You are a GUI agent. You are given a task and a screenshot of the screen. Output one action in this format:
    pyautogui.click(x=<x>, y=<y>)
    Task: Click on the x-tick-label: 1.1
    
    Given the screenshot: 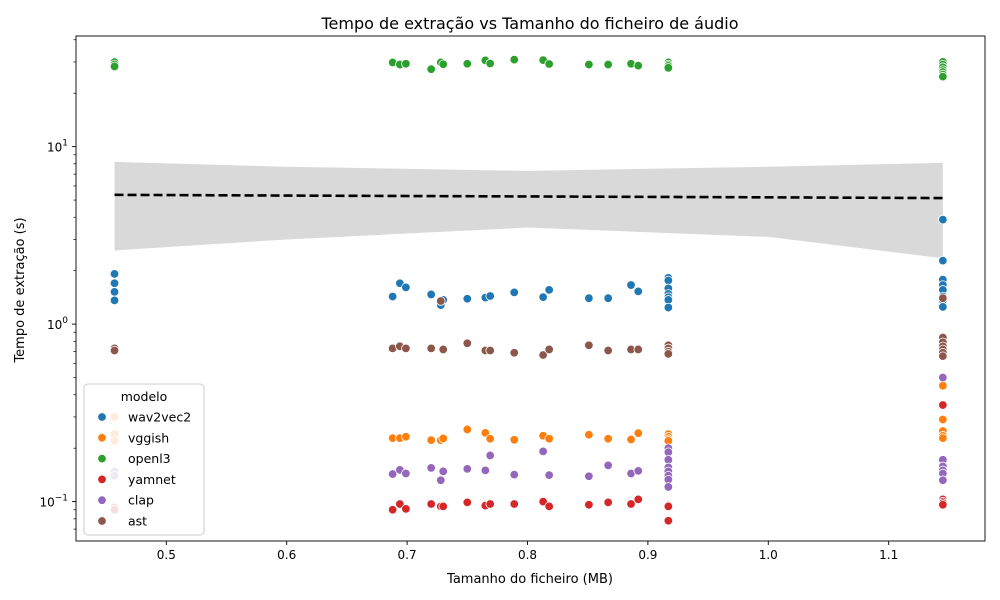 What is the action you would take?
    pyautogui.click(x=888, y=555)
    